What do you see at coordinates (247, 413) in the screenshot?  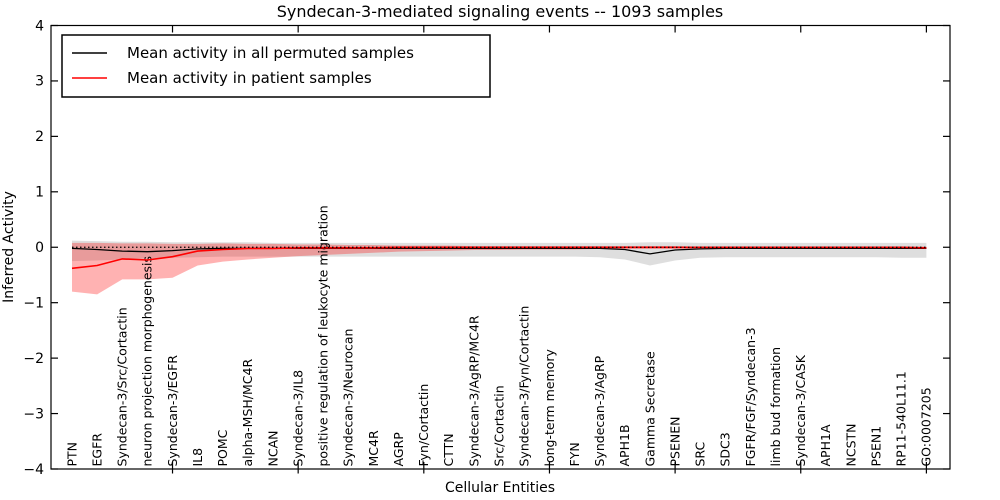 I see `x-tick-label: alpha-MSH/MC4R` at bounding box center [247, 413].